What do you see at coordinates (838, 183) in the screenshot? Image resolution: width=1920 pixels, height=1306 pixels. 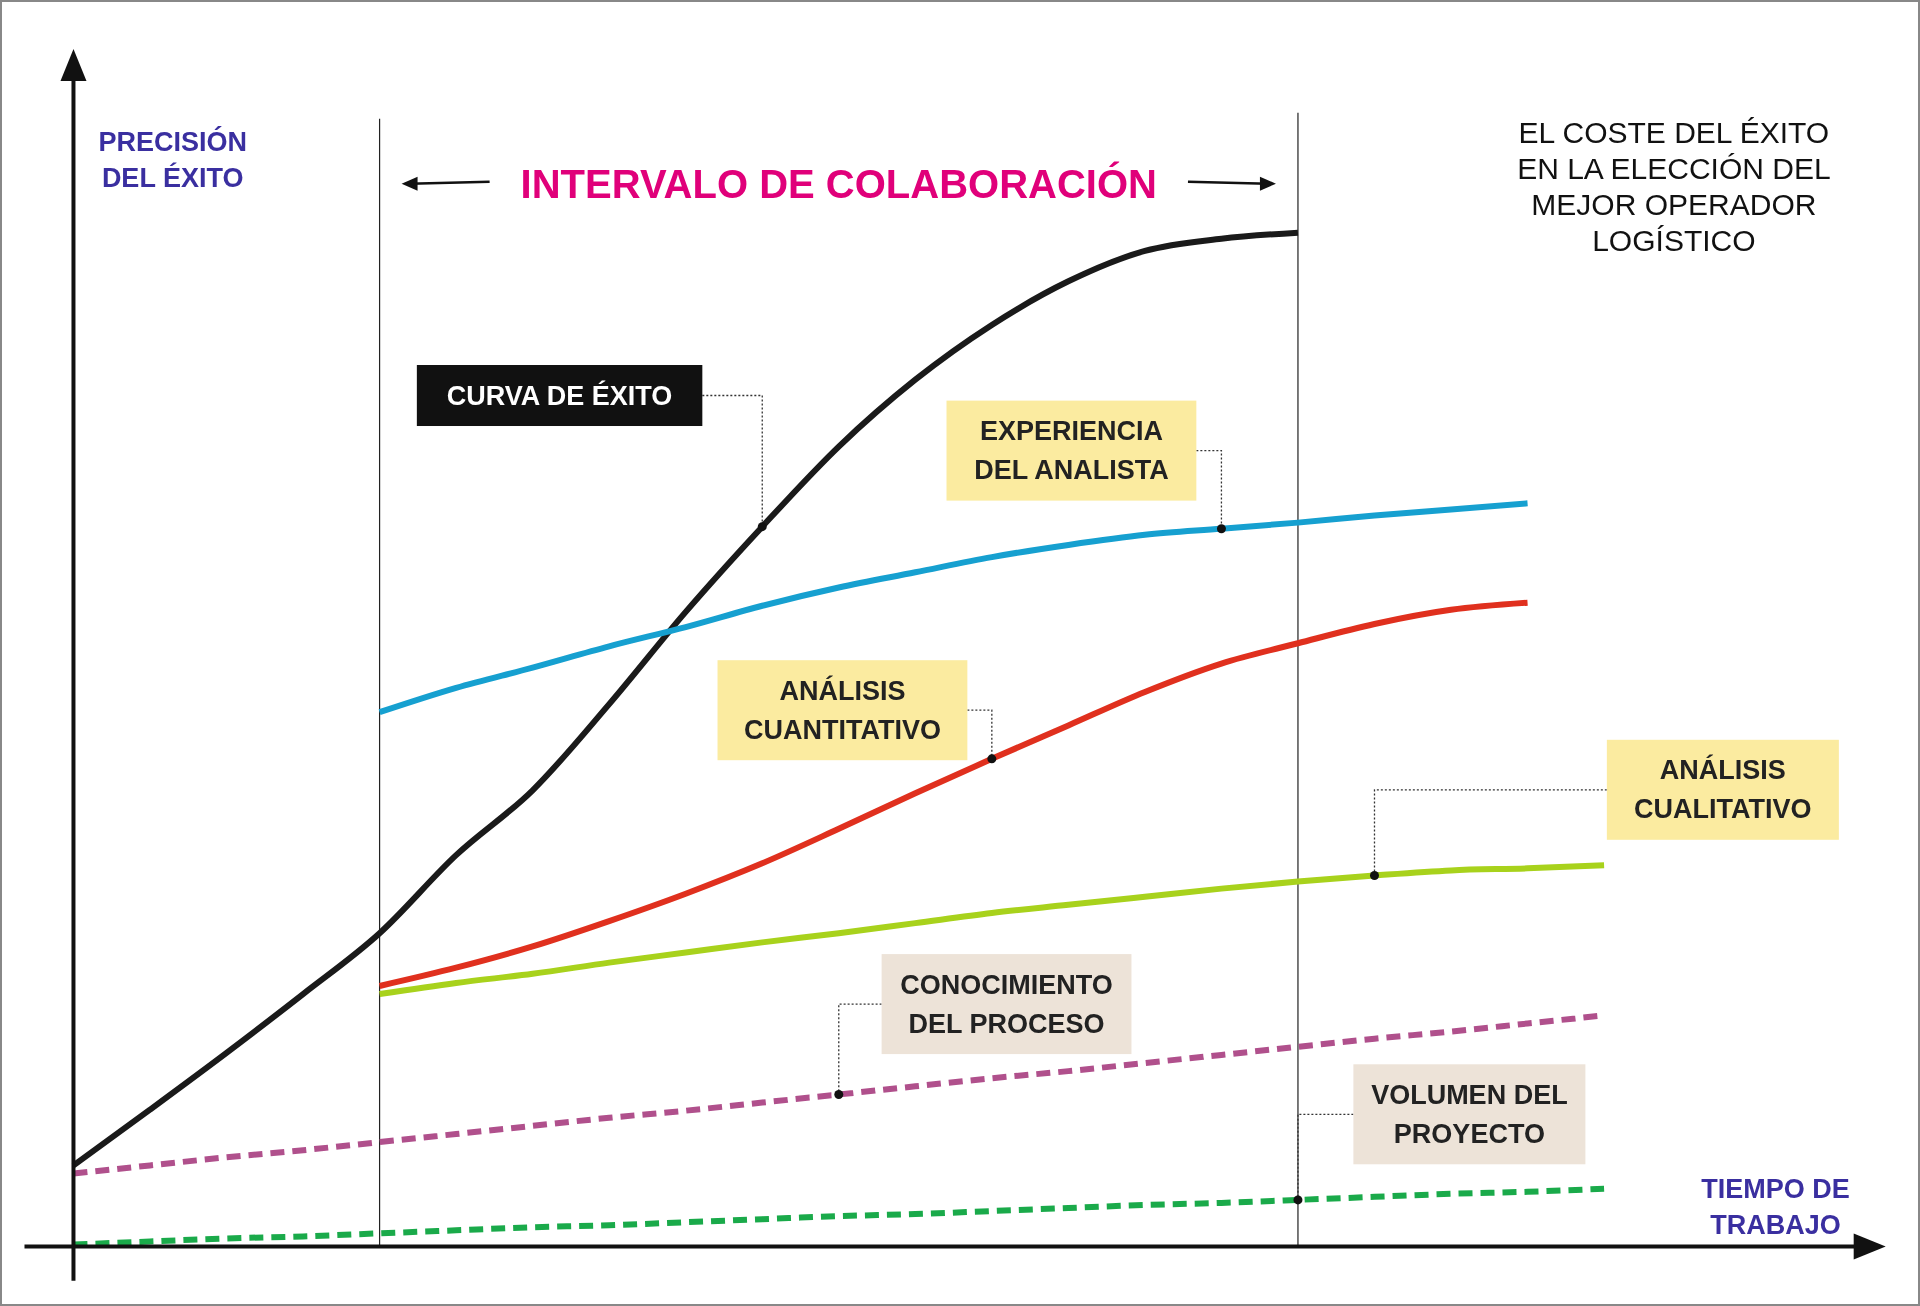 I see `text: INTERVALO DE COLABORACIÓN` at bounding box center [838, 183].